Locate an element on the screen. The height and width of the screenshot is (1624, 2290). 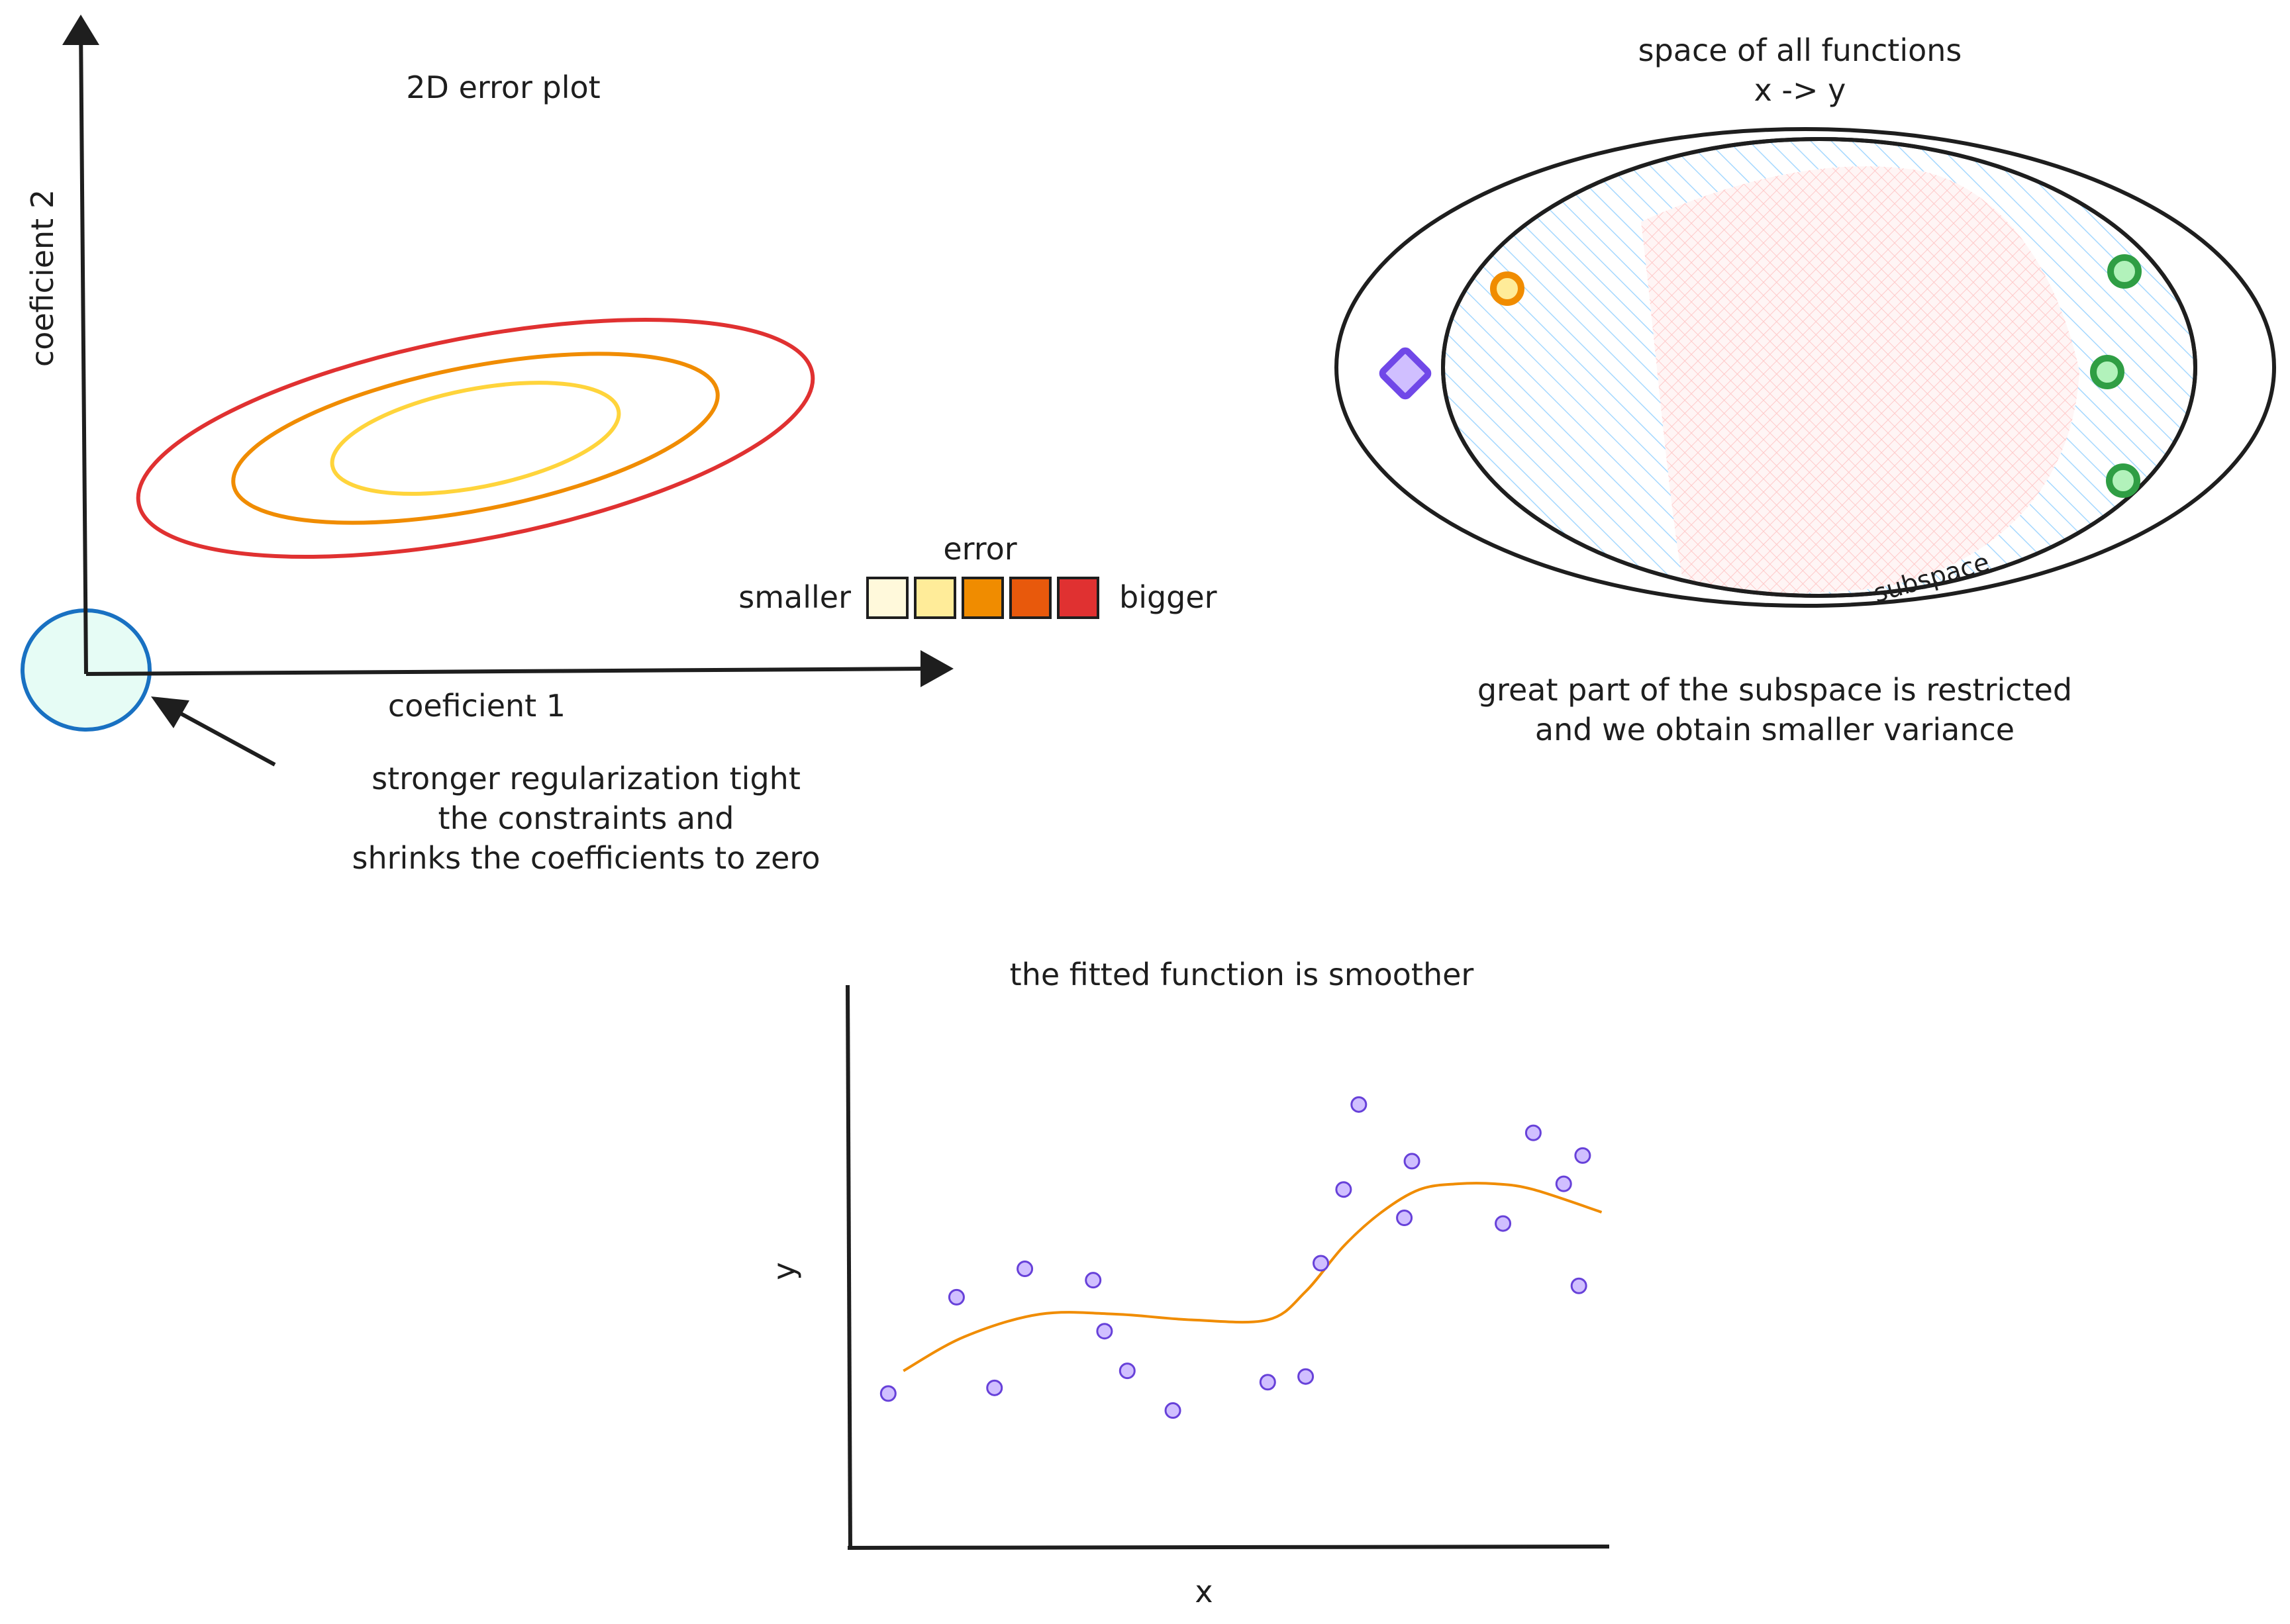
fit-plot-y-axis is located at coordinates (849, 1267).